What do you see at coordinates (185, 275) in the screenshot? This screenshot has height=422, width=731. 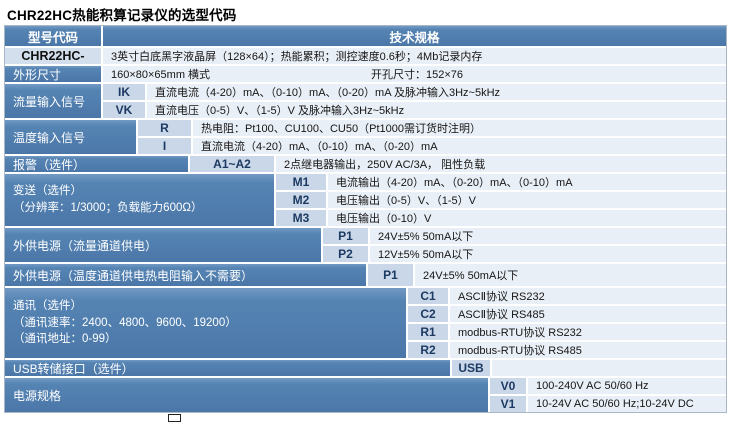 I see `ext-power-temp-label-cell: 外供电源（温度通道供电热电阻输入不需要）` at bounding box center [185, 275].